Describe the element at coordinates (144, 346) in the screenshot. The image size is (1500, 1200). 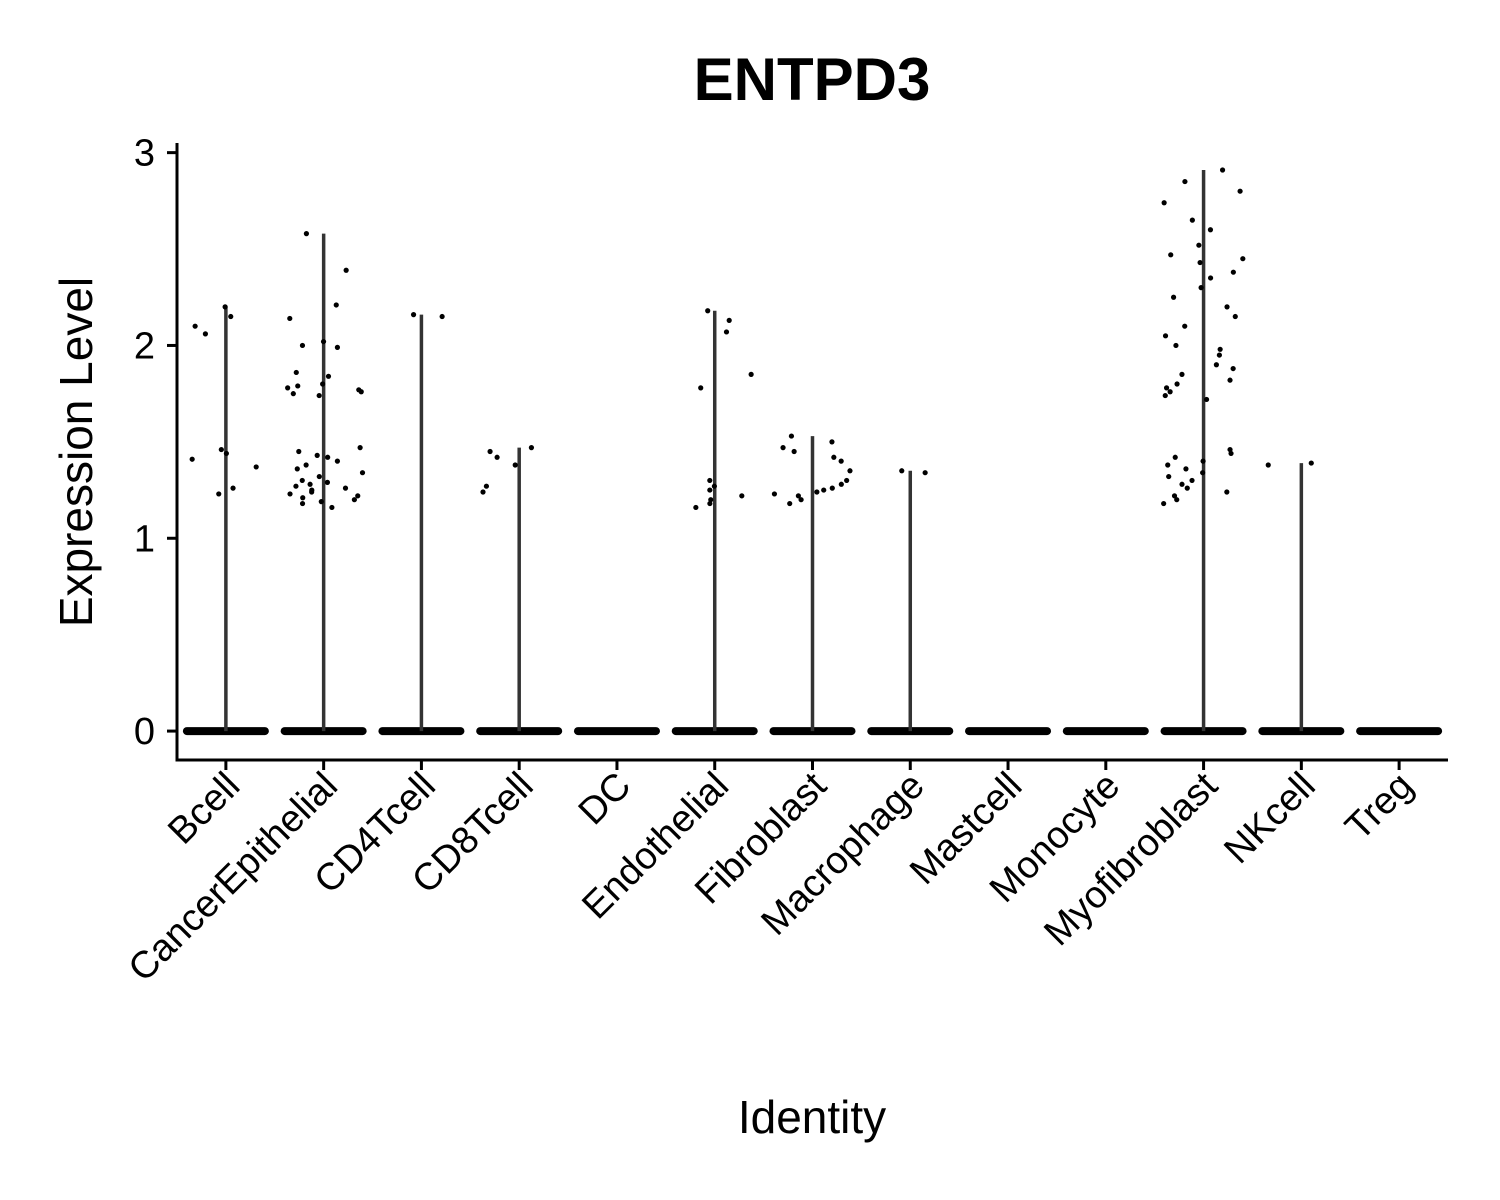
I see `y-tick-label: 2` at that location.